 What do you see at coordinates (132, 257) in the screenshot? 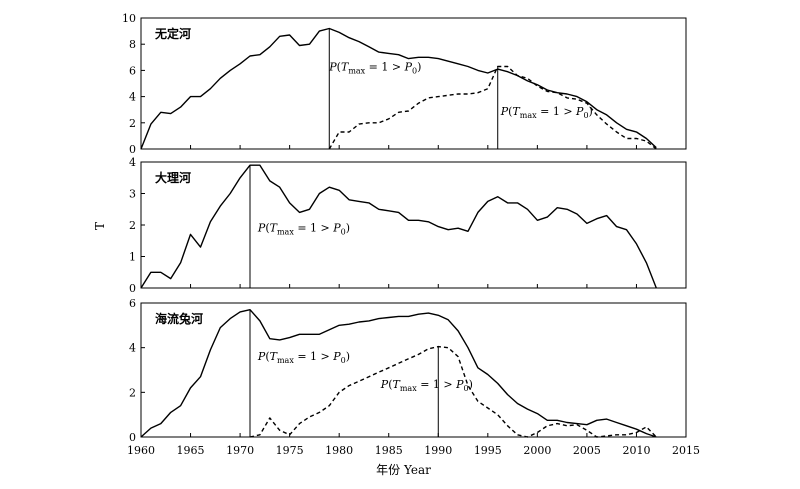
I see `y-tick-label: 1` at bounding box center [132, 257].